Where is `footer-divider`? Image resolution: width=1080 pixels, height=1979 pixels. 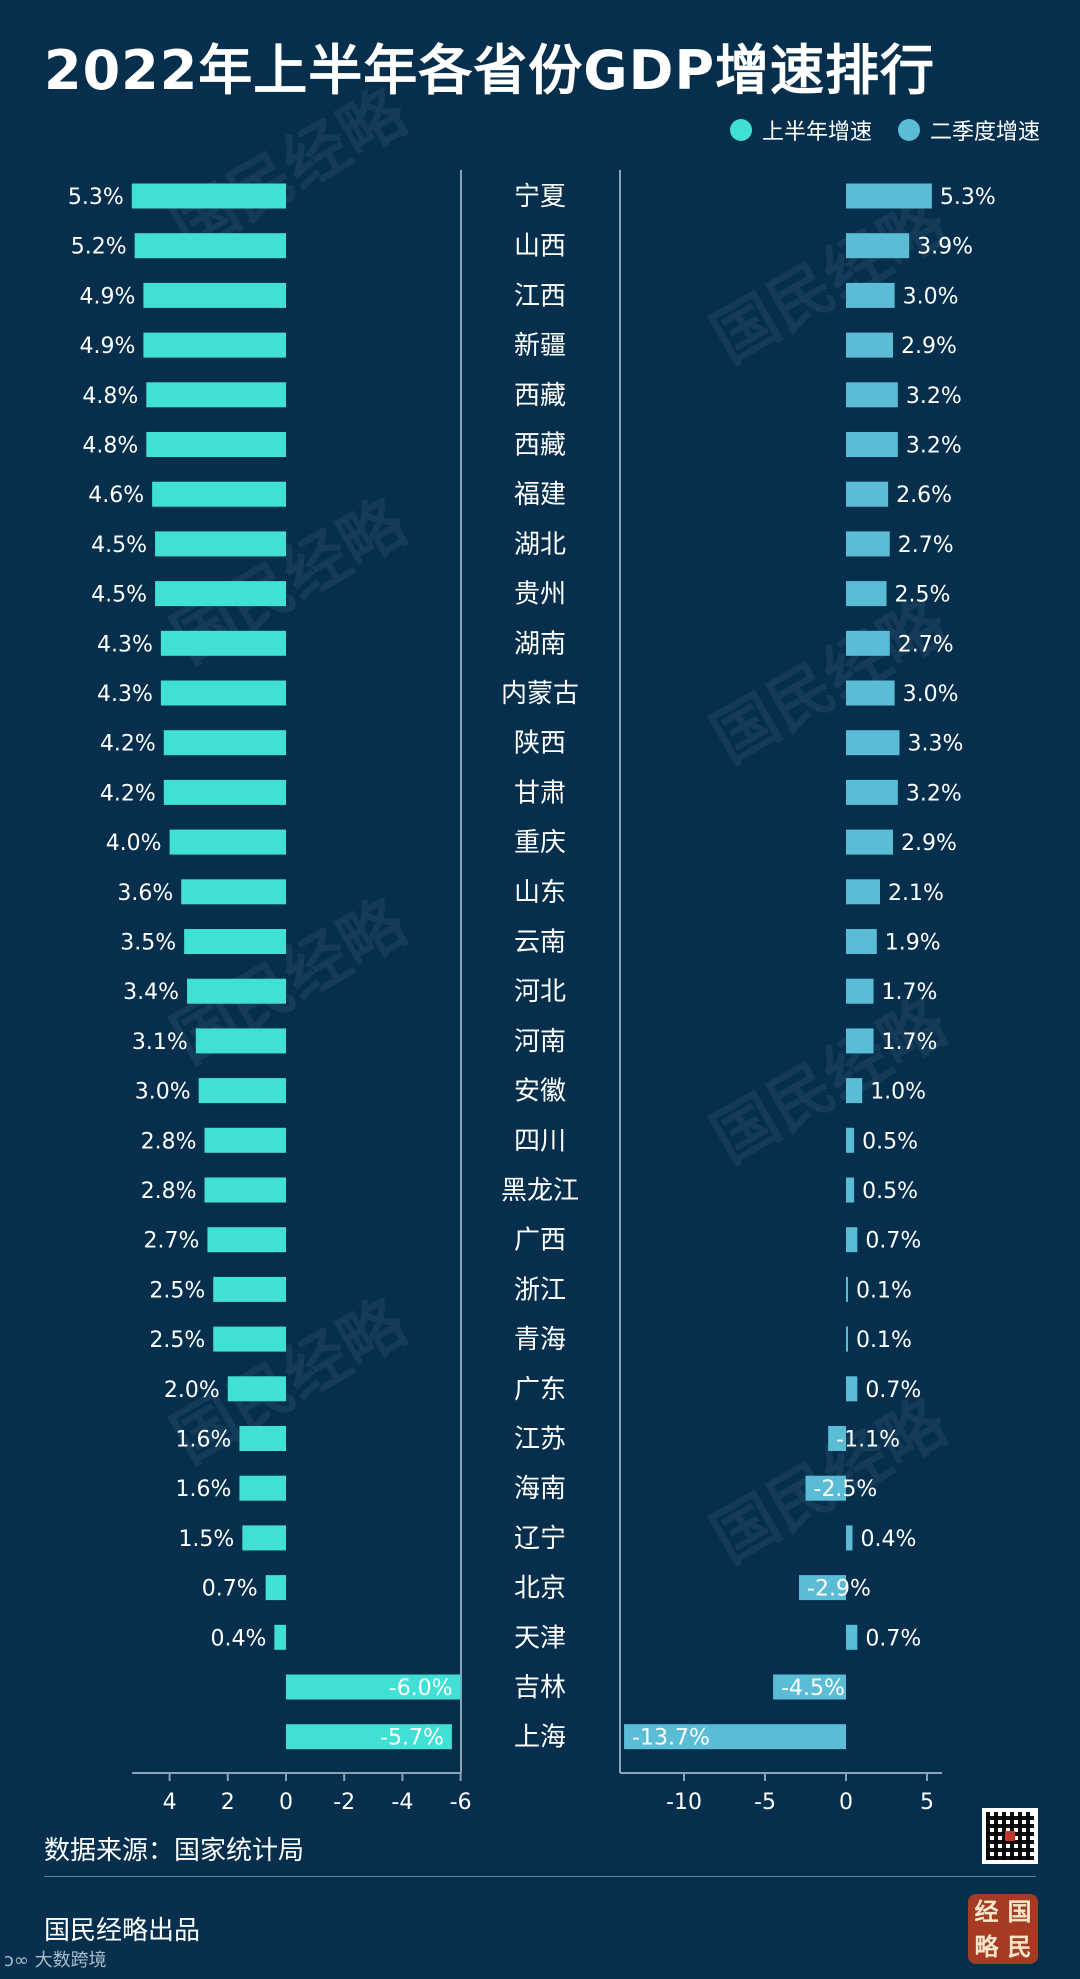 footer-divider is located at coordinates (540, 1876).